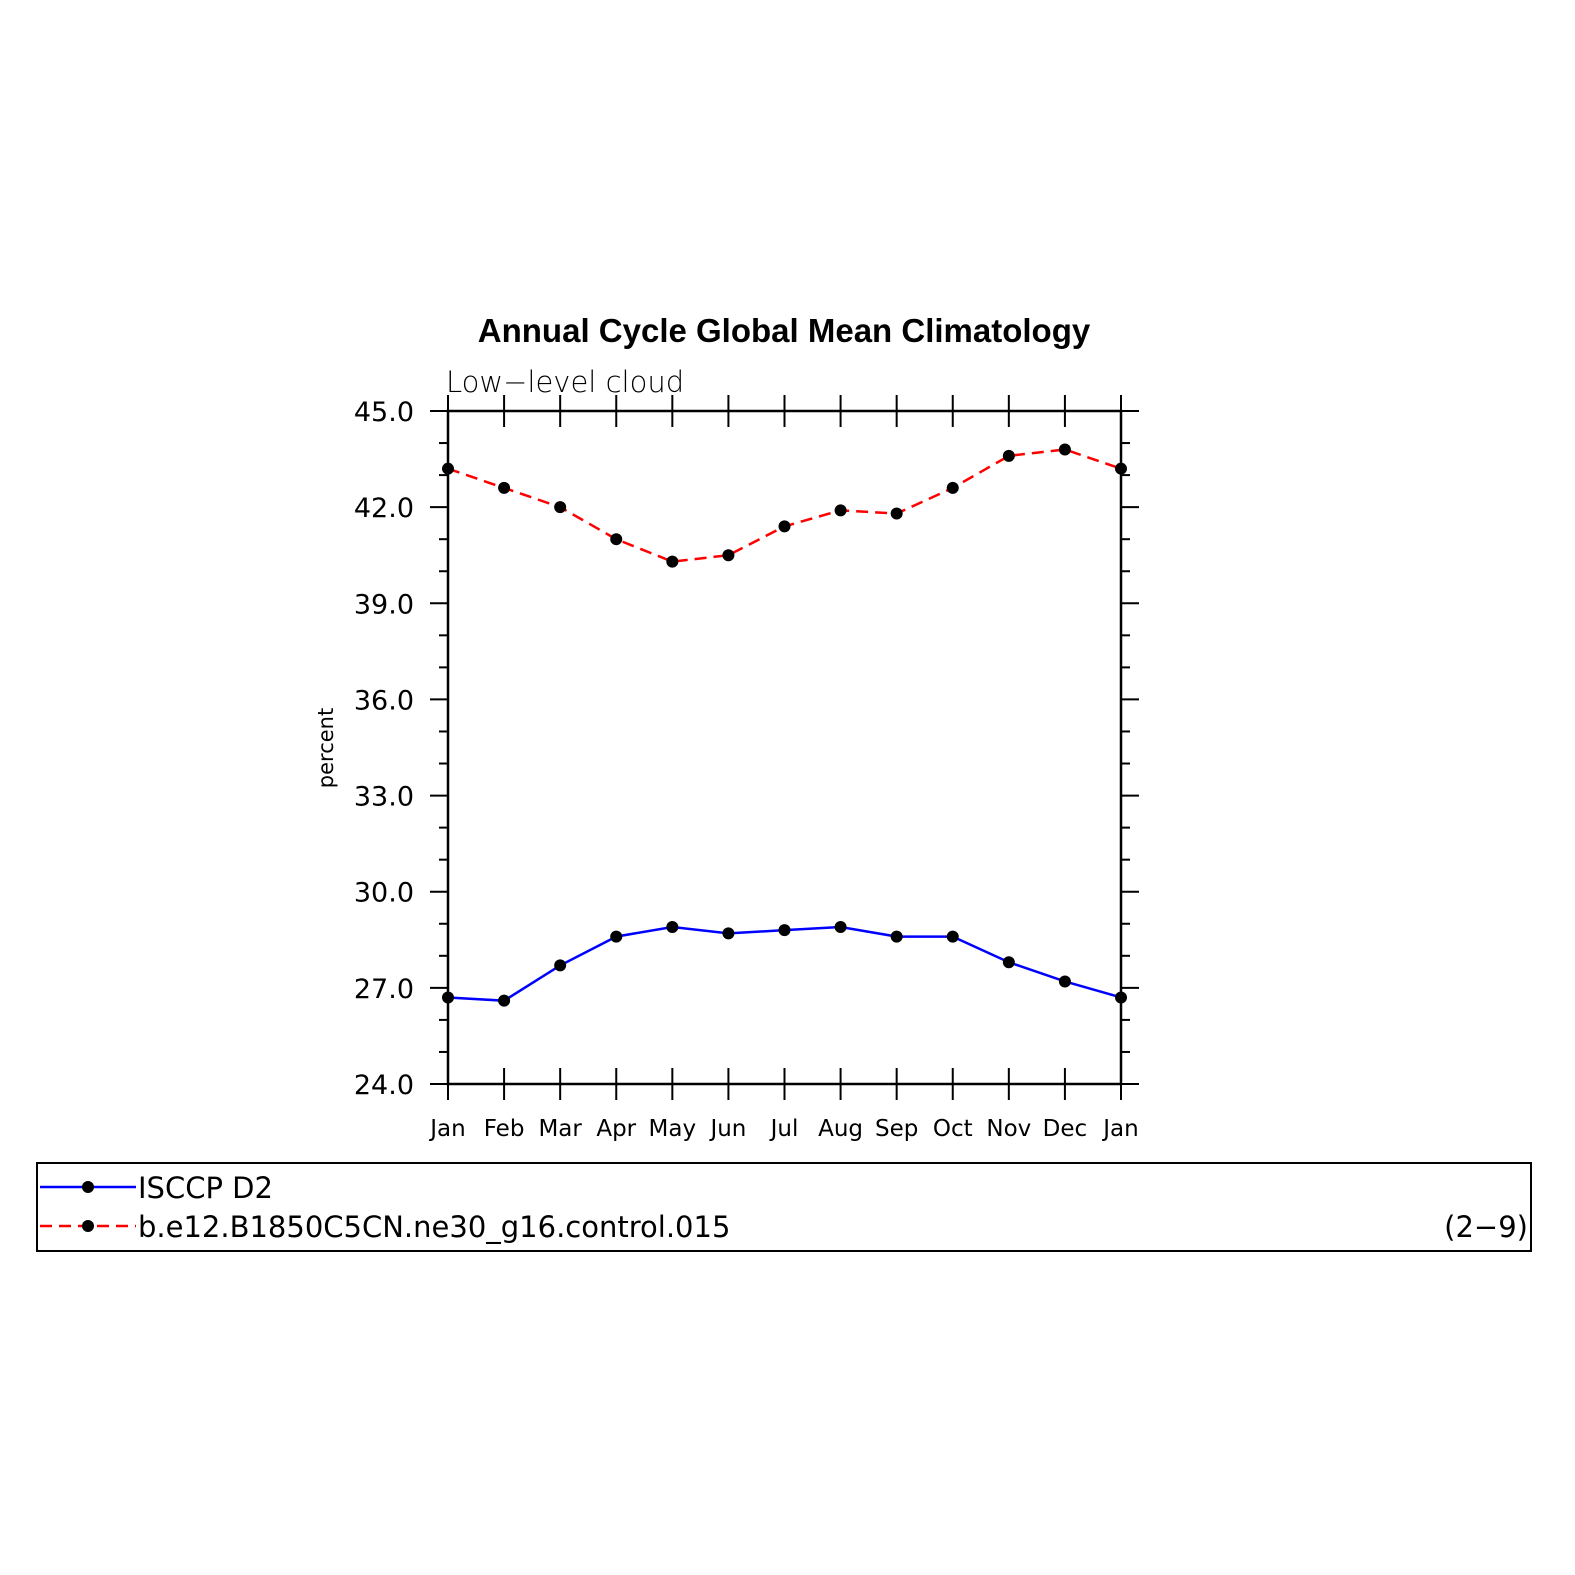 The image size is (1575, 1575). I want to click on x-tick-label: Jun, so click(727, 1129).